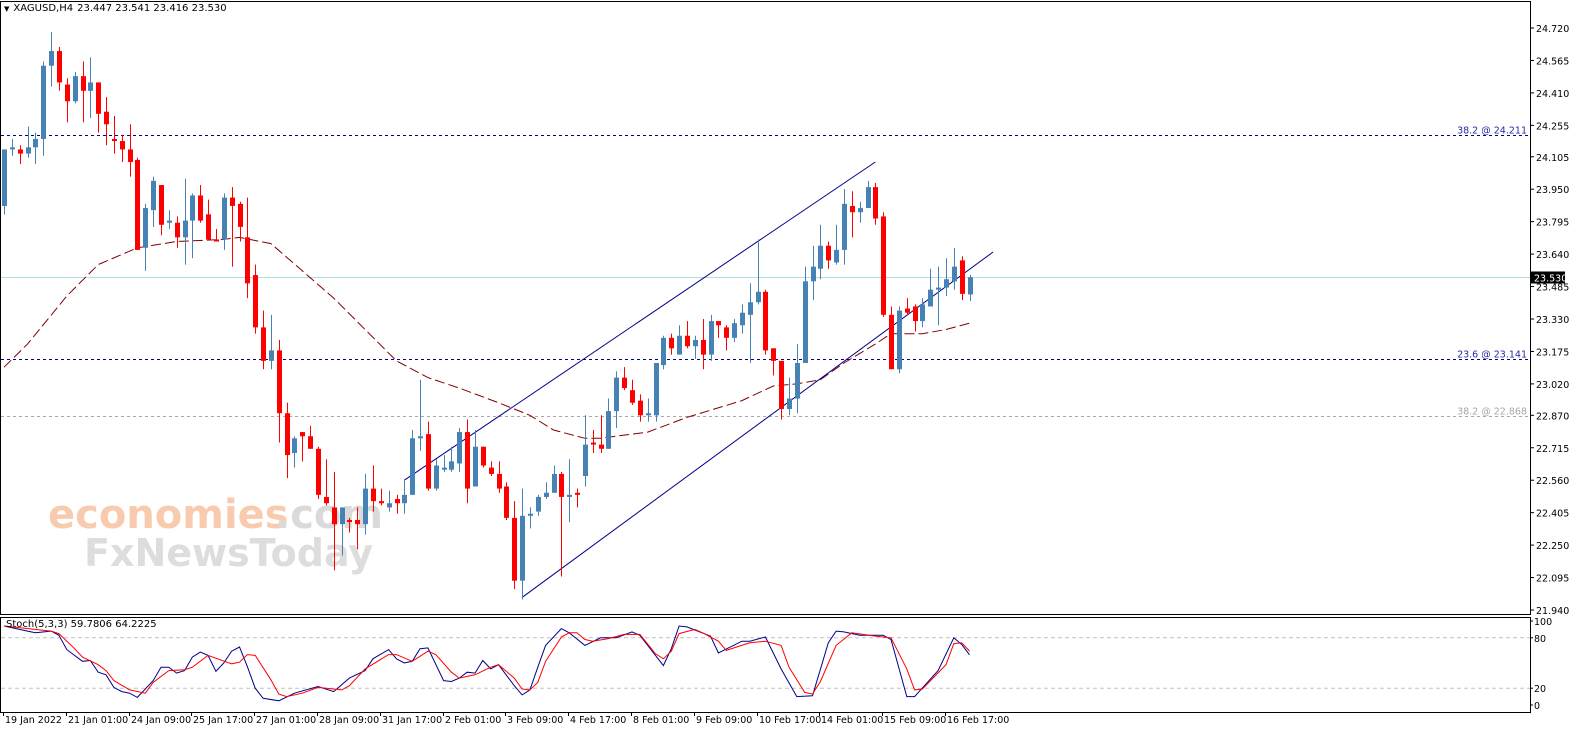 The width and height of the screenshot is (1596, 743). What do you see at coordinates (1492, 131) in the screenshot?
I see `fibo-level-label: 38.2 @ 24.211` at bounding box center [1492, 131].